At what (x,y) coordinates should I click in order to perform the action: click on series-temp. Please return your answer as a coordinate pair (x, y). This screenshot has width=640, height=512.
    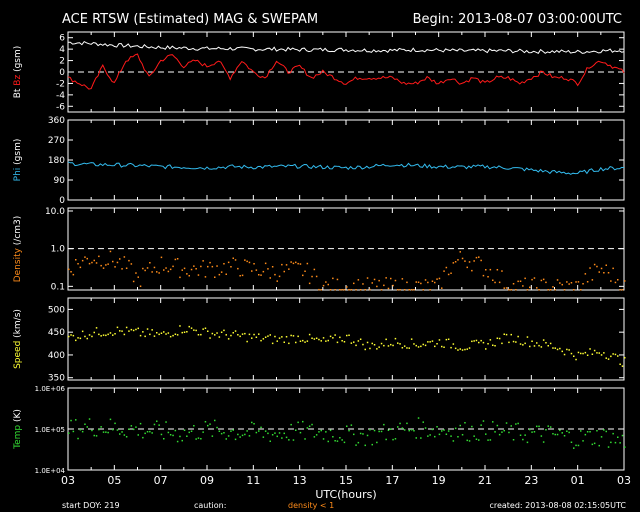
    Looking at the image, I should click on (347, 433).